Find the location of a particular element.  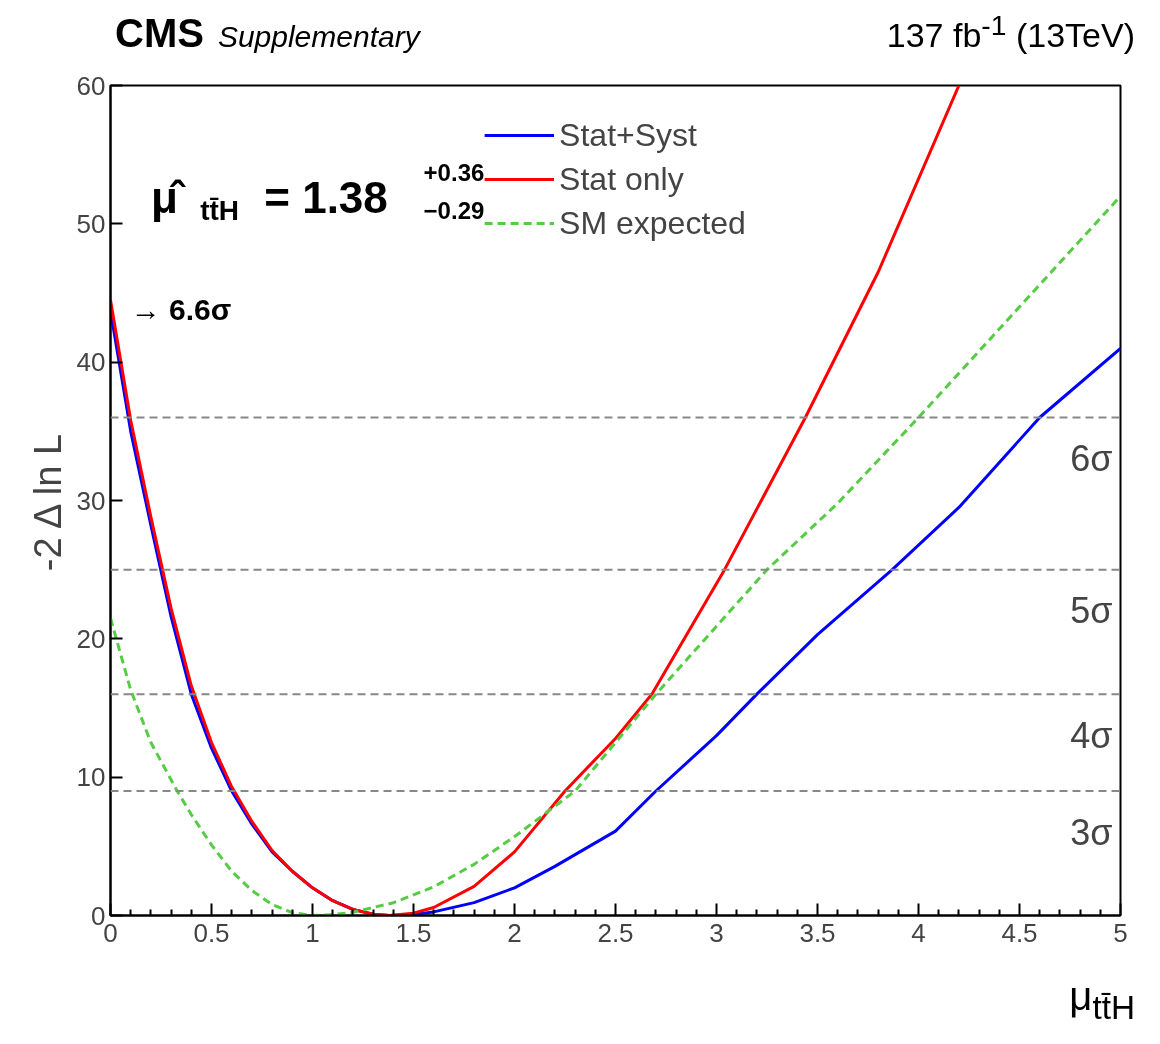

x-tick-label: 2.5 is located at coordinates (615, 932).